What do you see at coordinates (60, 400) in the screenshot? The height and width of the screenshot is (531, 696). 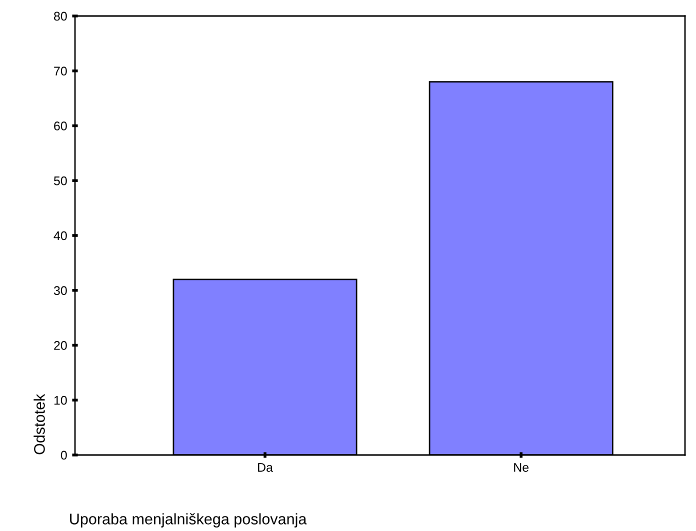 I see `y-tick-label: 10` at bounding box center [60, 400].